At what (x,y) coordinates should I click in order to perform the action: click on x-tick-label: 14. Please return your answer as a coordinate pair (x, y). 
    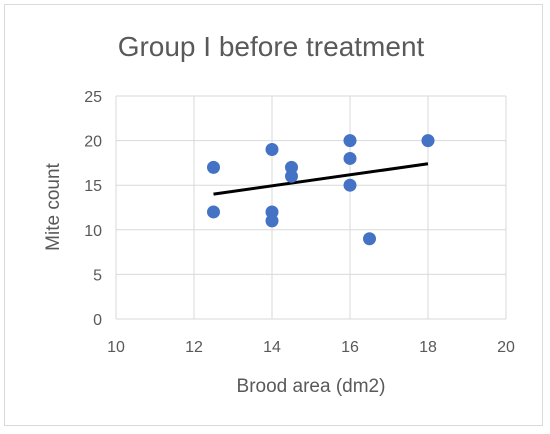
    Looking at the image, I should click on (272, 347).